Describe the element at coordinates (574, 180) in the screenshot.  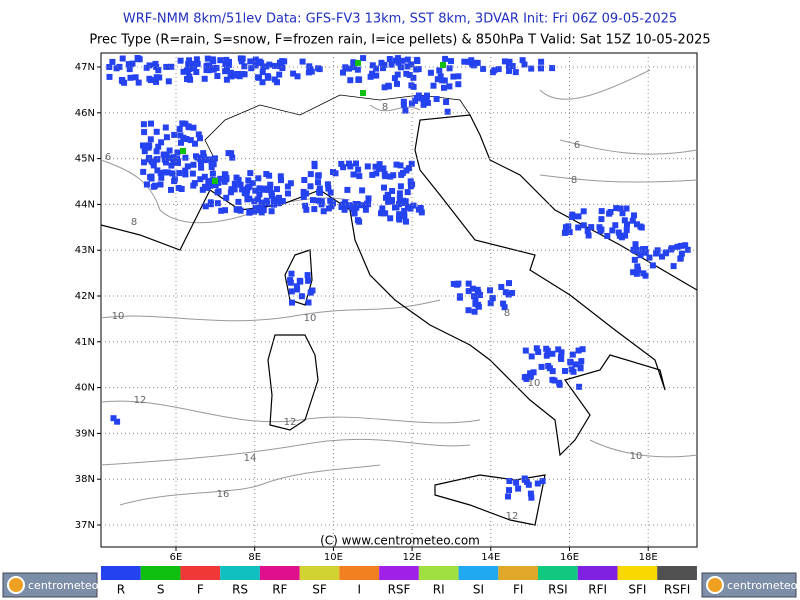
I see `contour-label: 8` at that location.